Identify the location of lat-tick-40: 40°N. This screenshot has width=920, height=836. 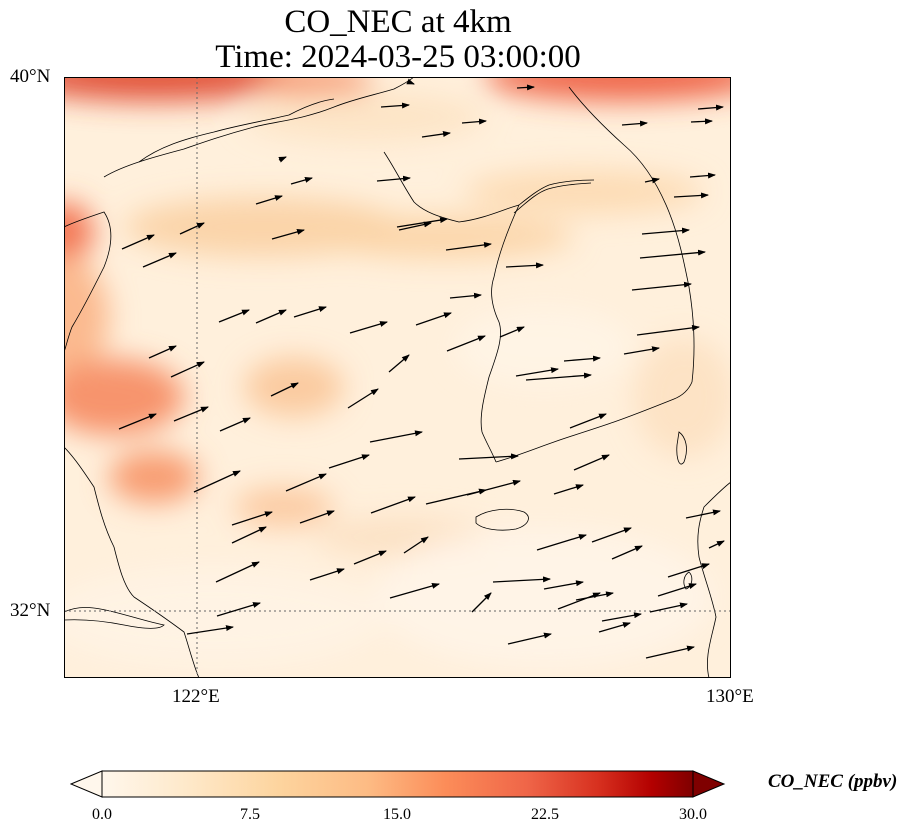
(30, 76).